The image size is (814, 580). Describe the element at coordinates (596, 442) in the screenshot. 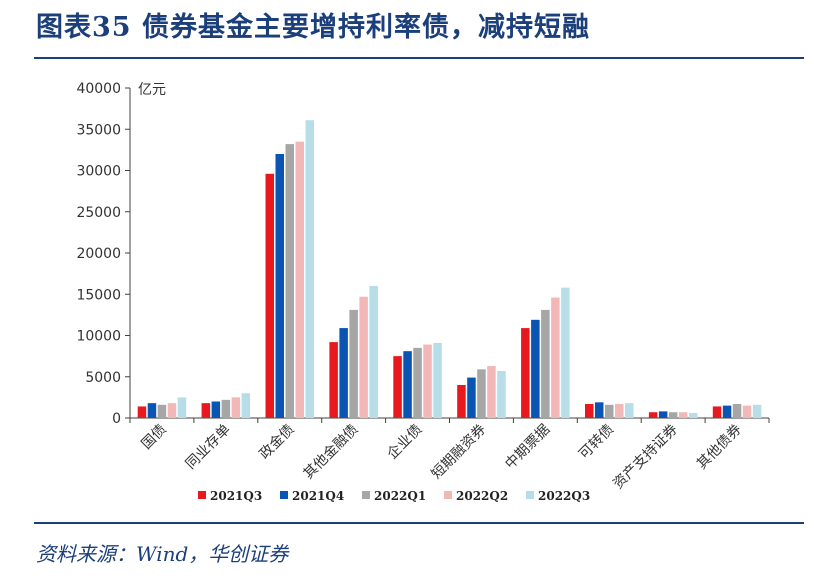

I see `x-tick-label: 可转债` at that location.